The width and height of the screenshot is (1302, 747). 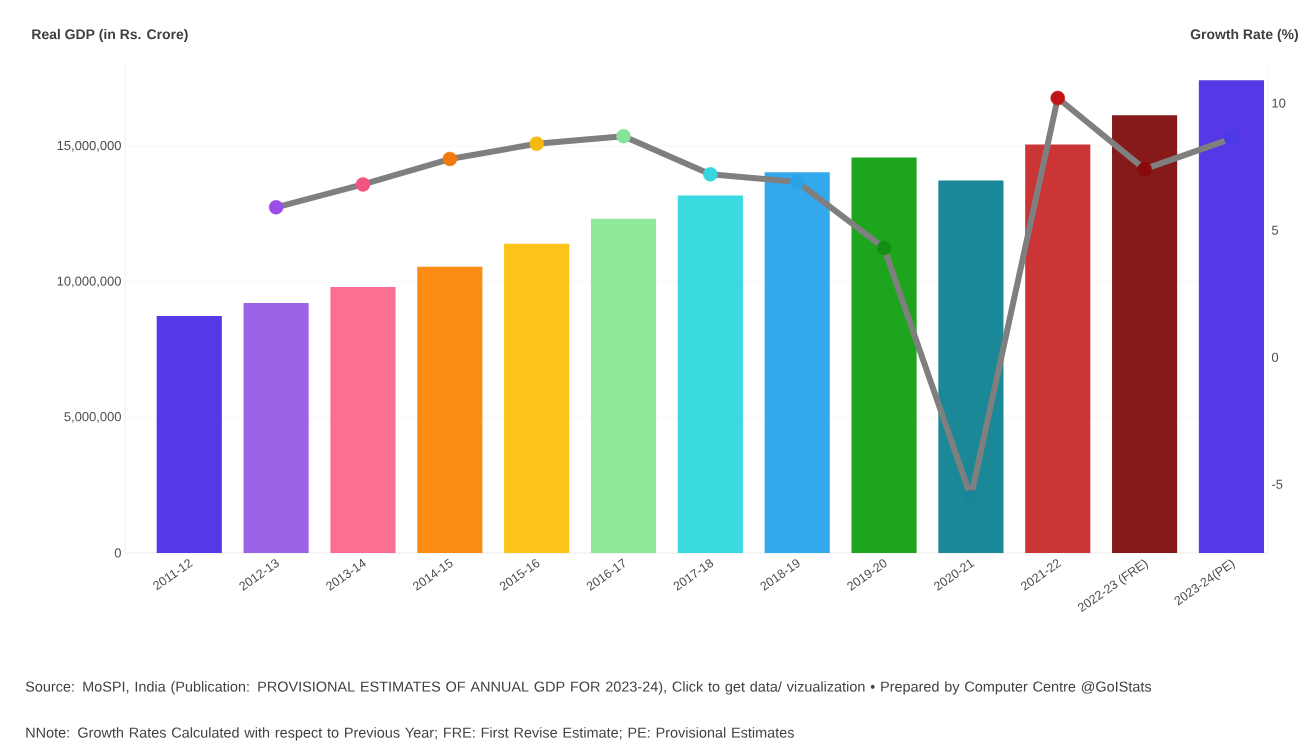 What do you see at coordinates (588, 688) in the screenshot?
I see `source-note: Source: MoSPI, India (Publication: PROVISIONAL ESTIMATES OF ANNUAL GDP FOR 2023-24), Click to get data/ vizualization • Prepared by Computer Centre @GoIStats` at bounding box center [588, 688].